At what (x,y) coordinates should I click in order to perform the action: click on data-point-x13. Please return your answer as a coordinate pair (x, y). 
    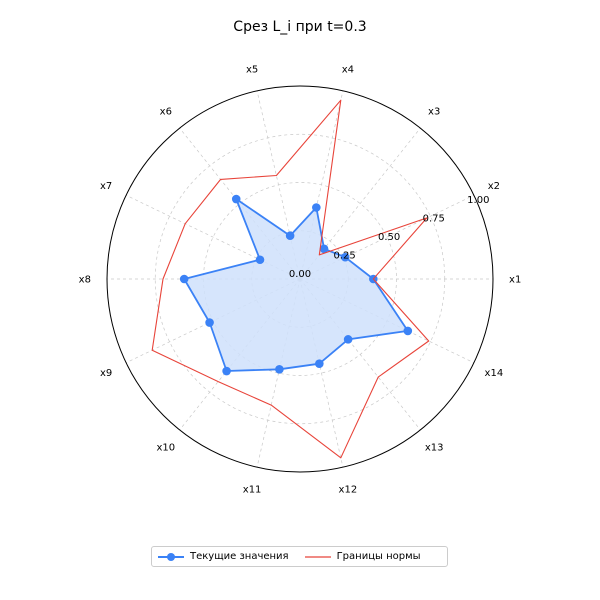
    Looking at the image, I should click on (348, 339).